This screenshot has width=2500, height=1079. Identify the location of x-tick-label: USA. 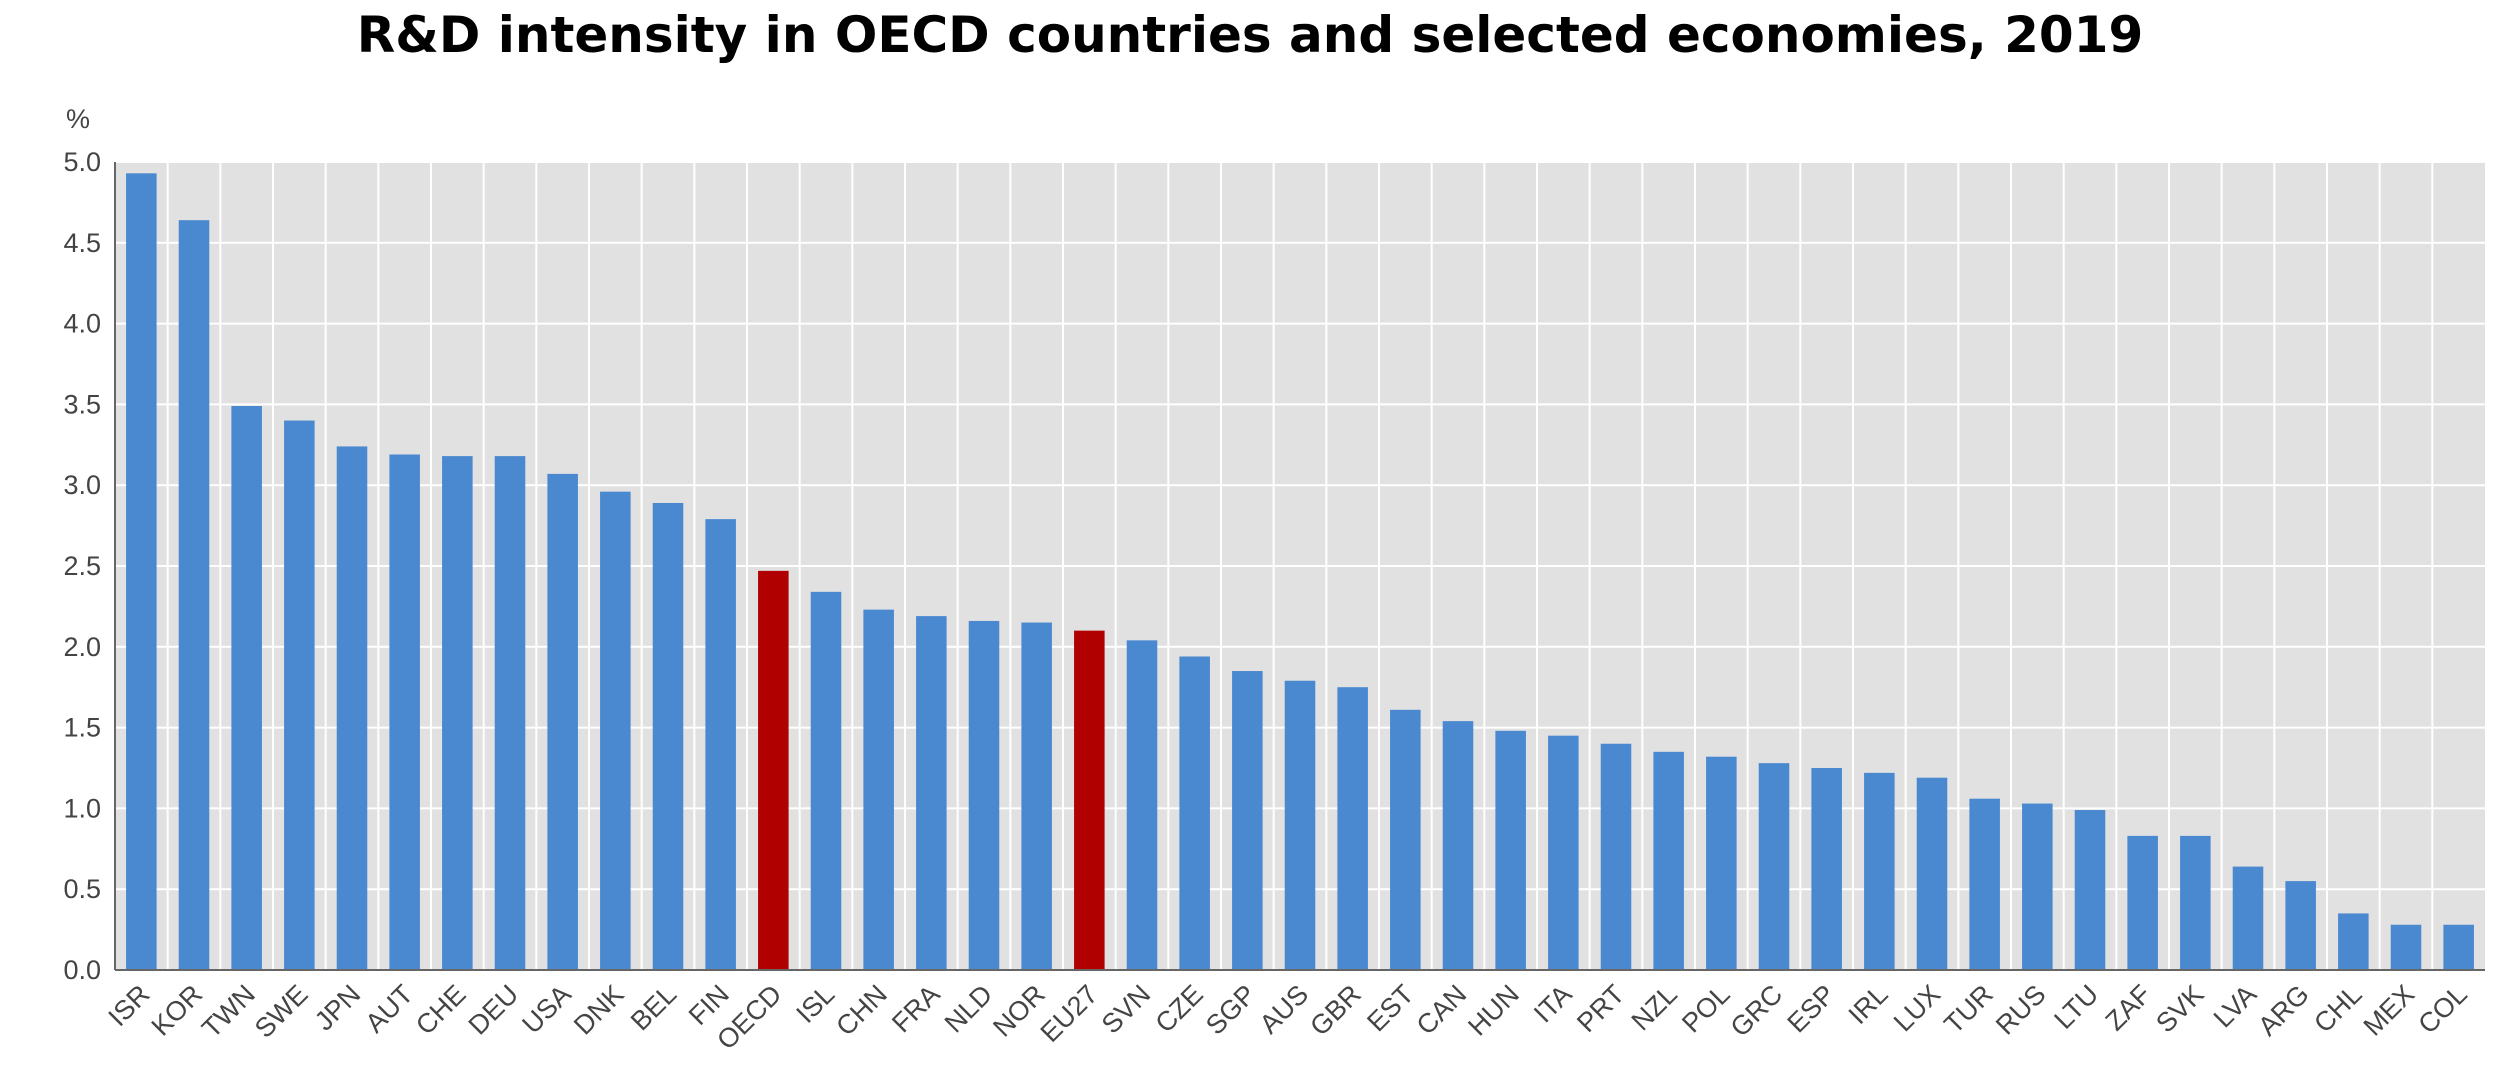
(546, 1009).